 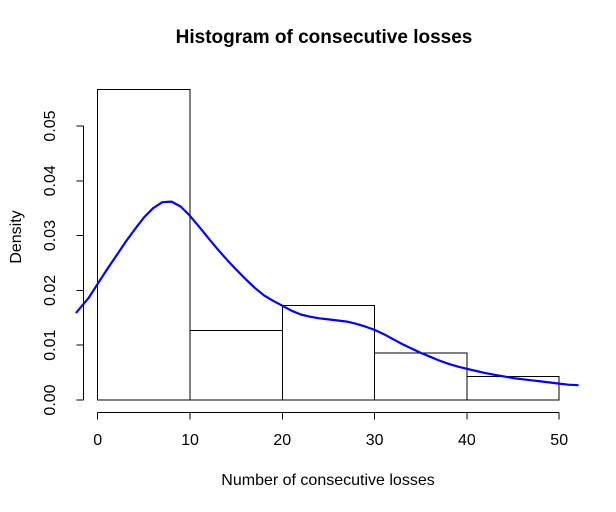 What do you see at coordinates (559, 440) in the screenshot?
I see `x-tick-label: 50` at bounding box center [559, 440].